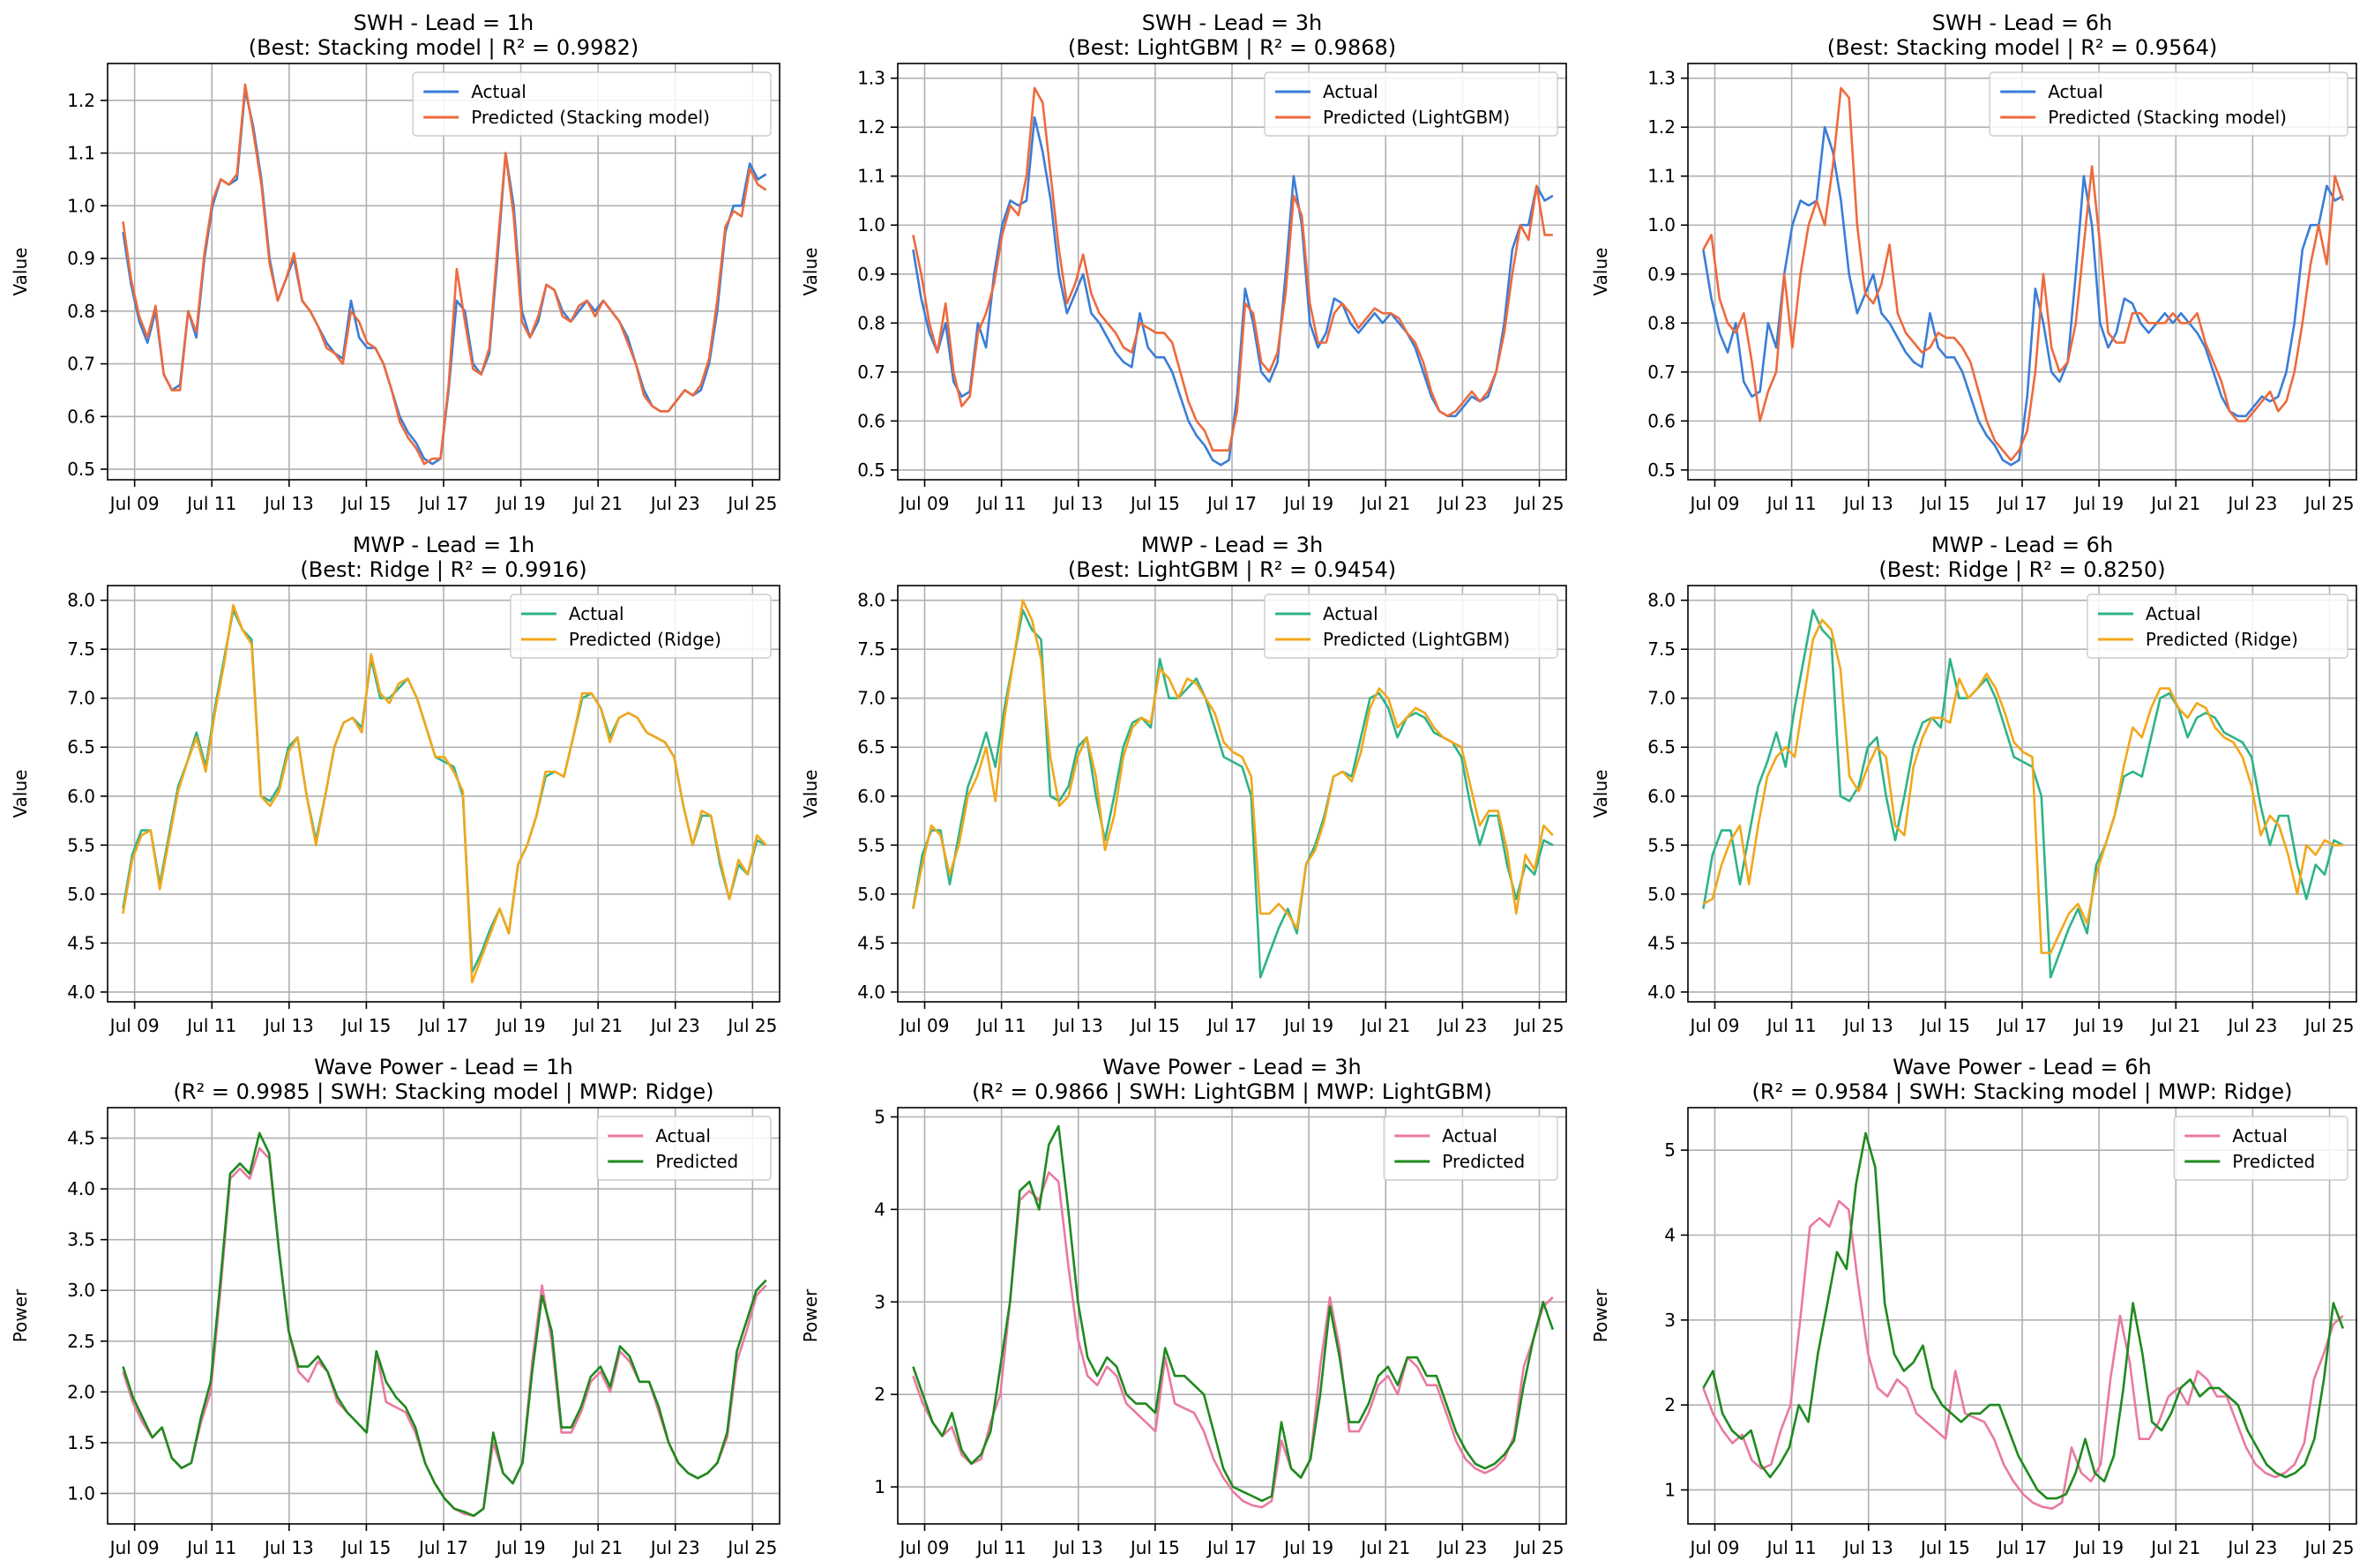  What do you see at coordinates (81, 1341) in the screenshot?
I see `y-tick-label: 2.5` at bounding box center [81, 1341].